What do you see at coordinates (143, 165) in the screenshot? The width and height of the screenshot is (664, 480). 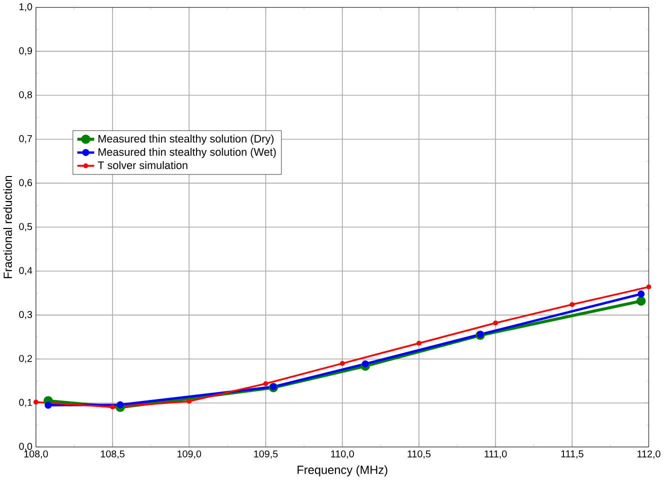 I see `legend-label: T solver simulation` at bounding box center [143, 165].